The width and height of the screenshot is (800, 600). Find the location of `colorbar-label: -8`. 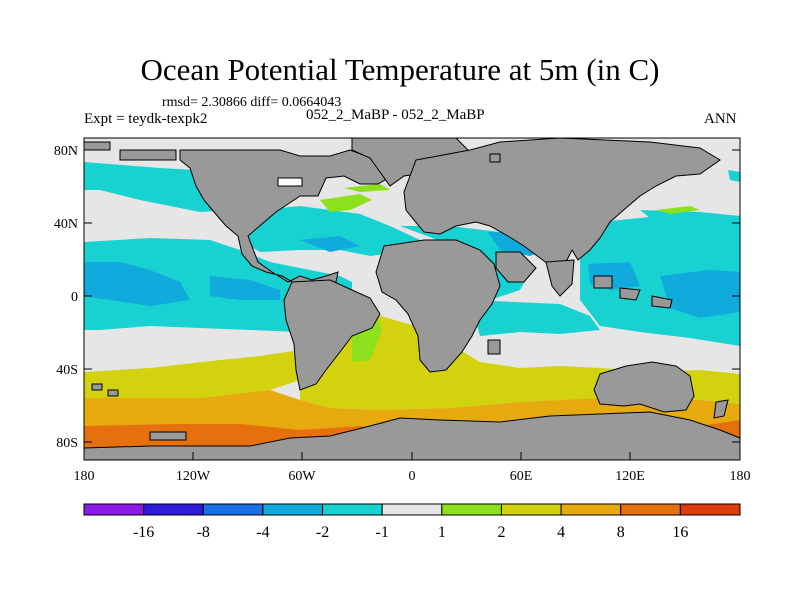

colorbar-label: -8 is located at coordinates (203, 532).